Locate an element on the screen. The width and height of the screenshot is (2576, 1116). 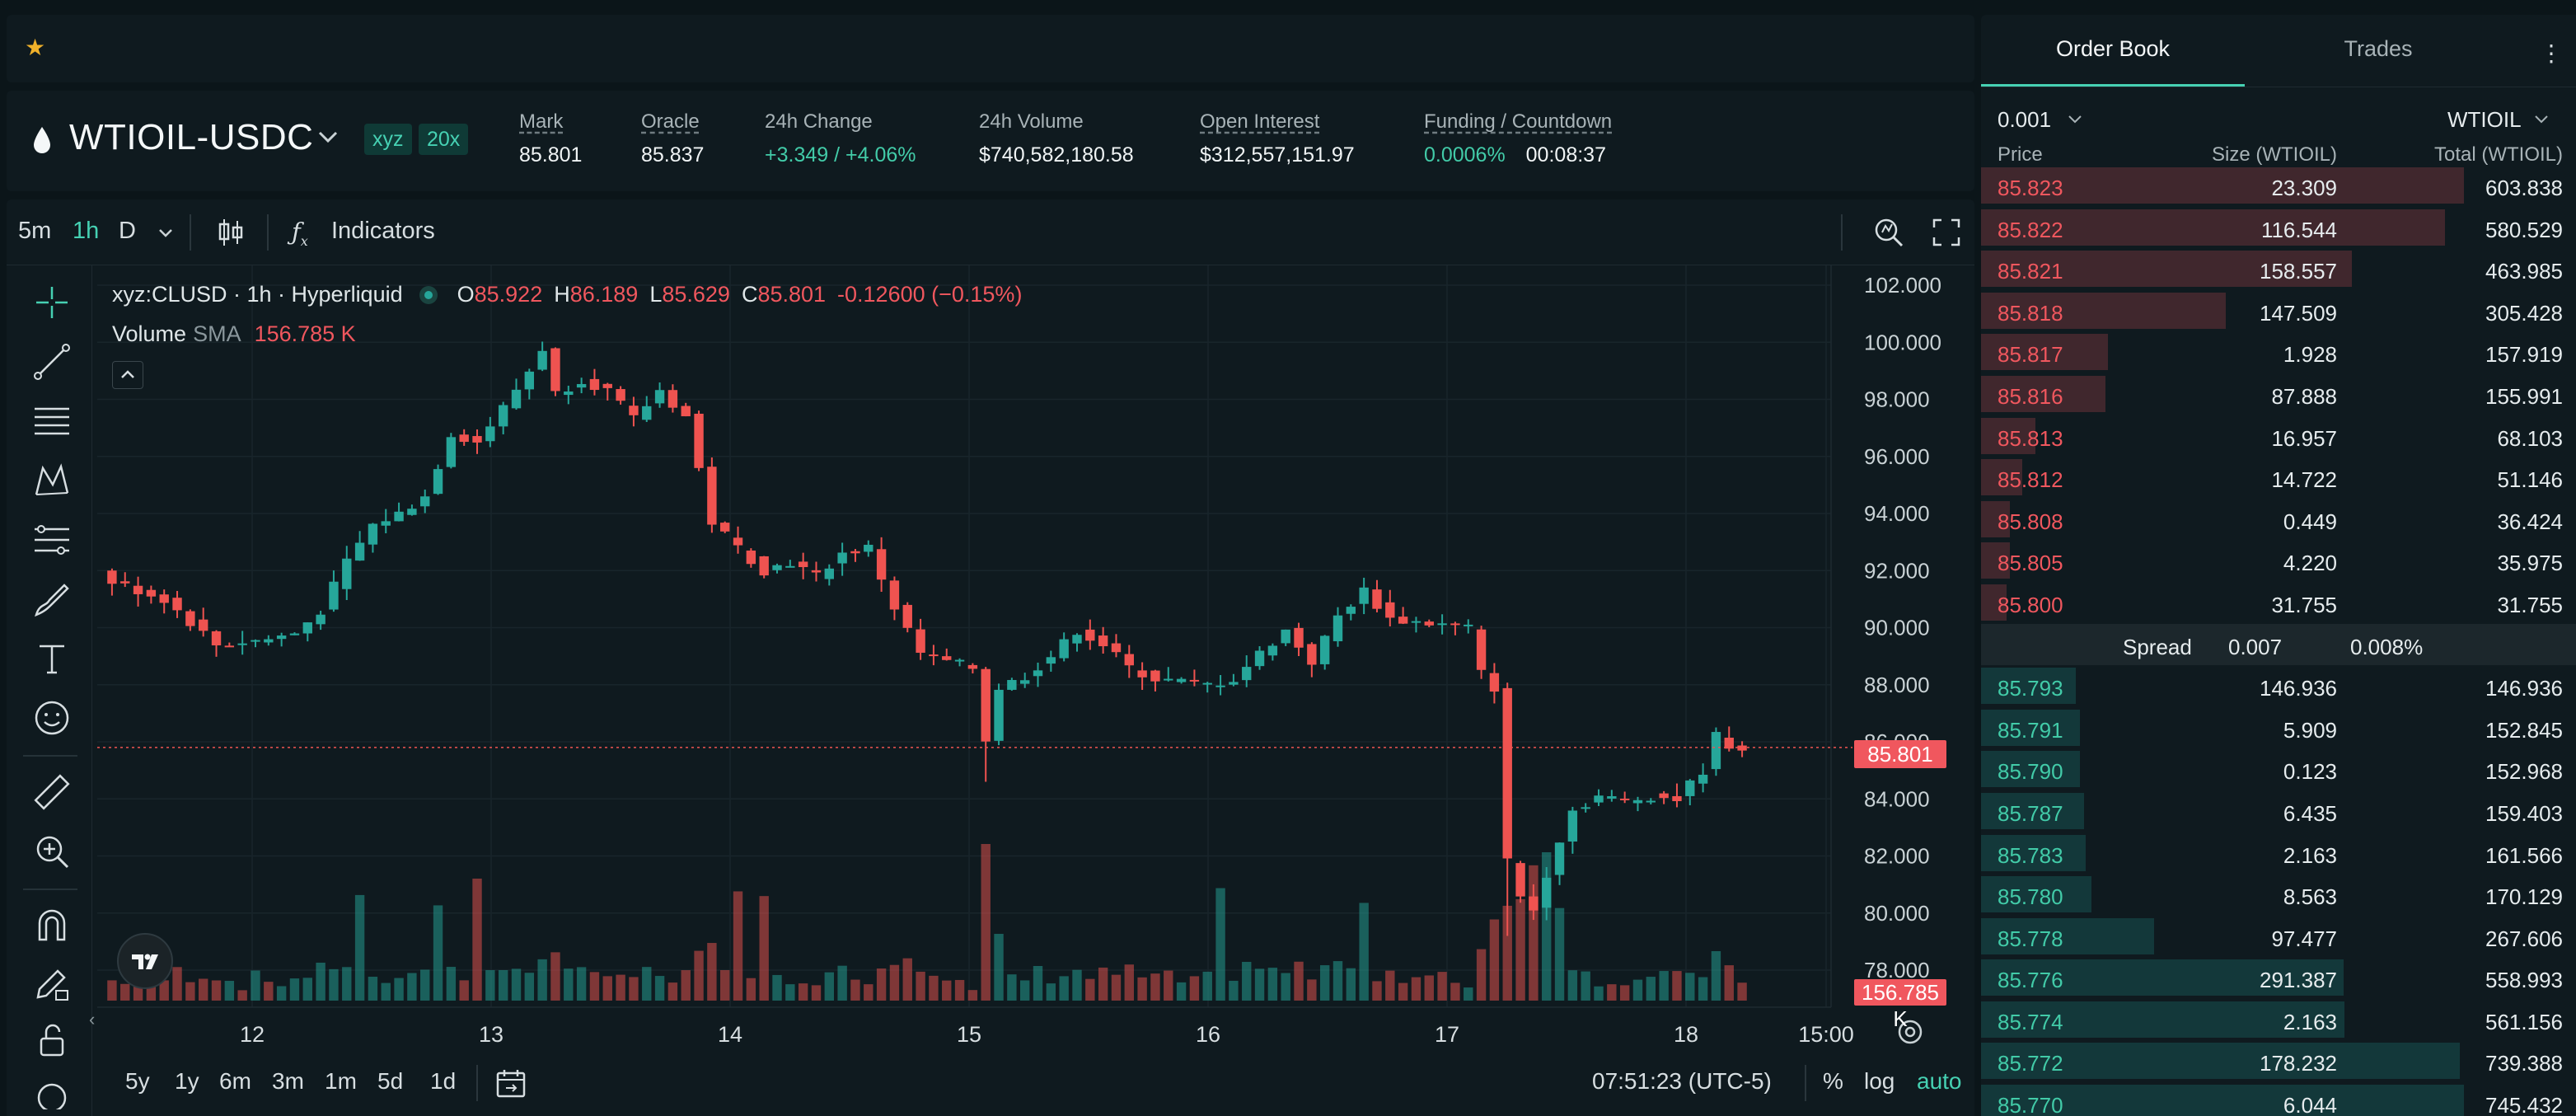
ask-row: 85.822 116.544 580.529 is located at coordinates (2278, 228).